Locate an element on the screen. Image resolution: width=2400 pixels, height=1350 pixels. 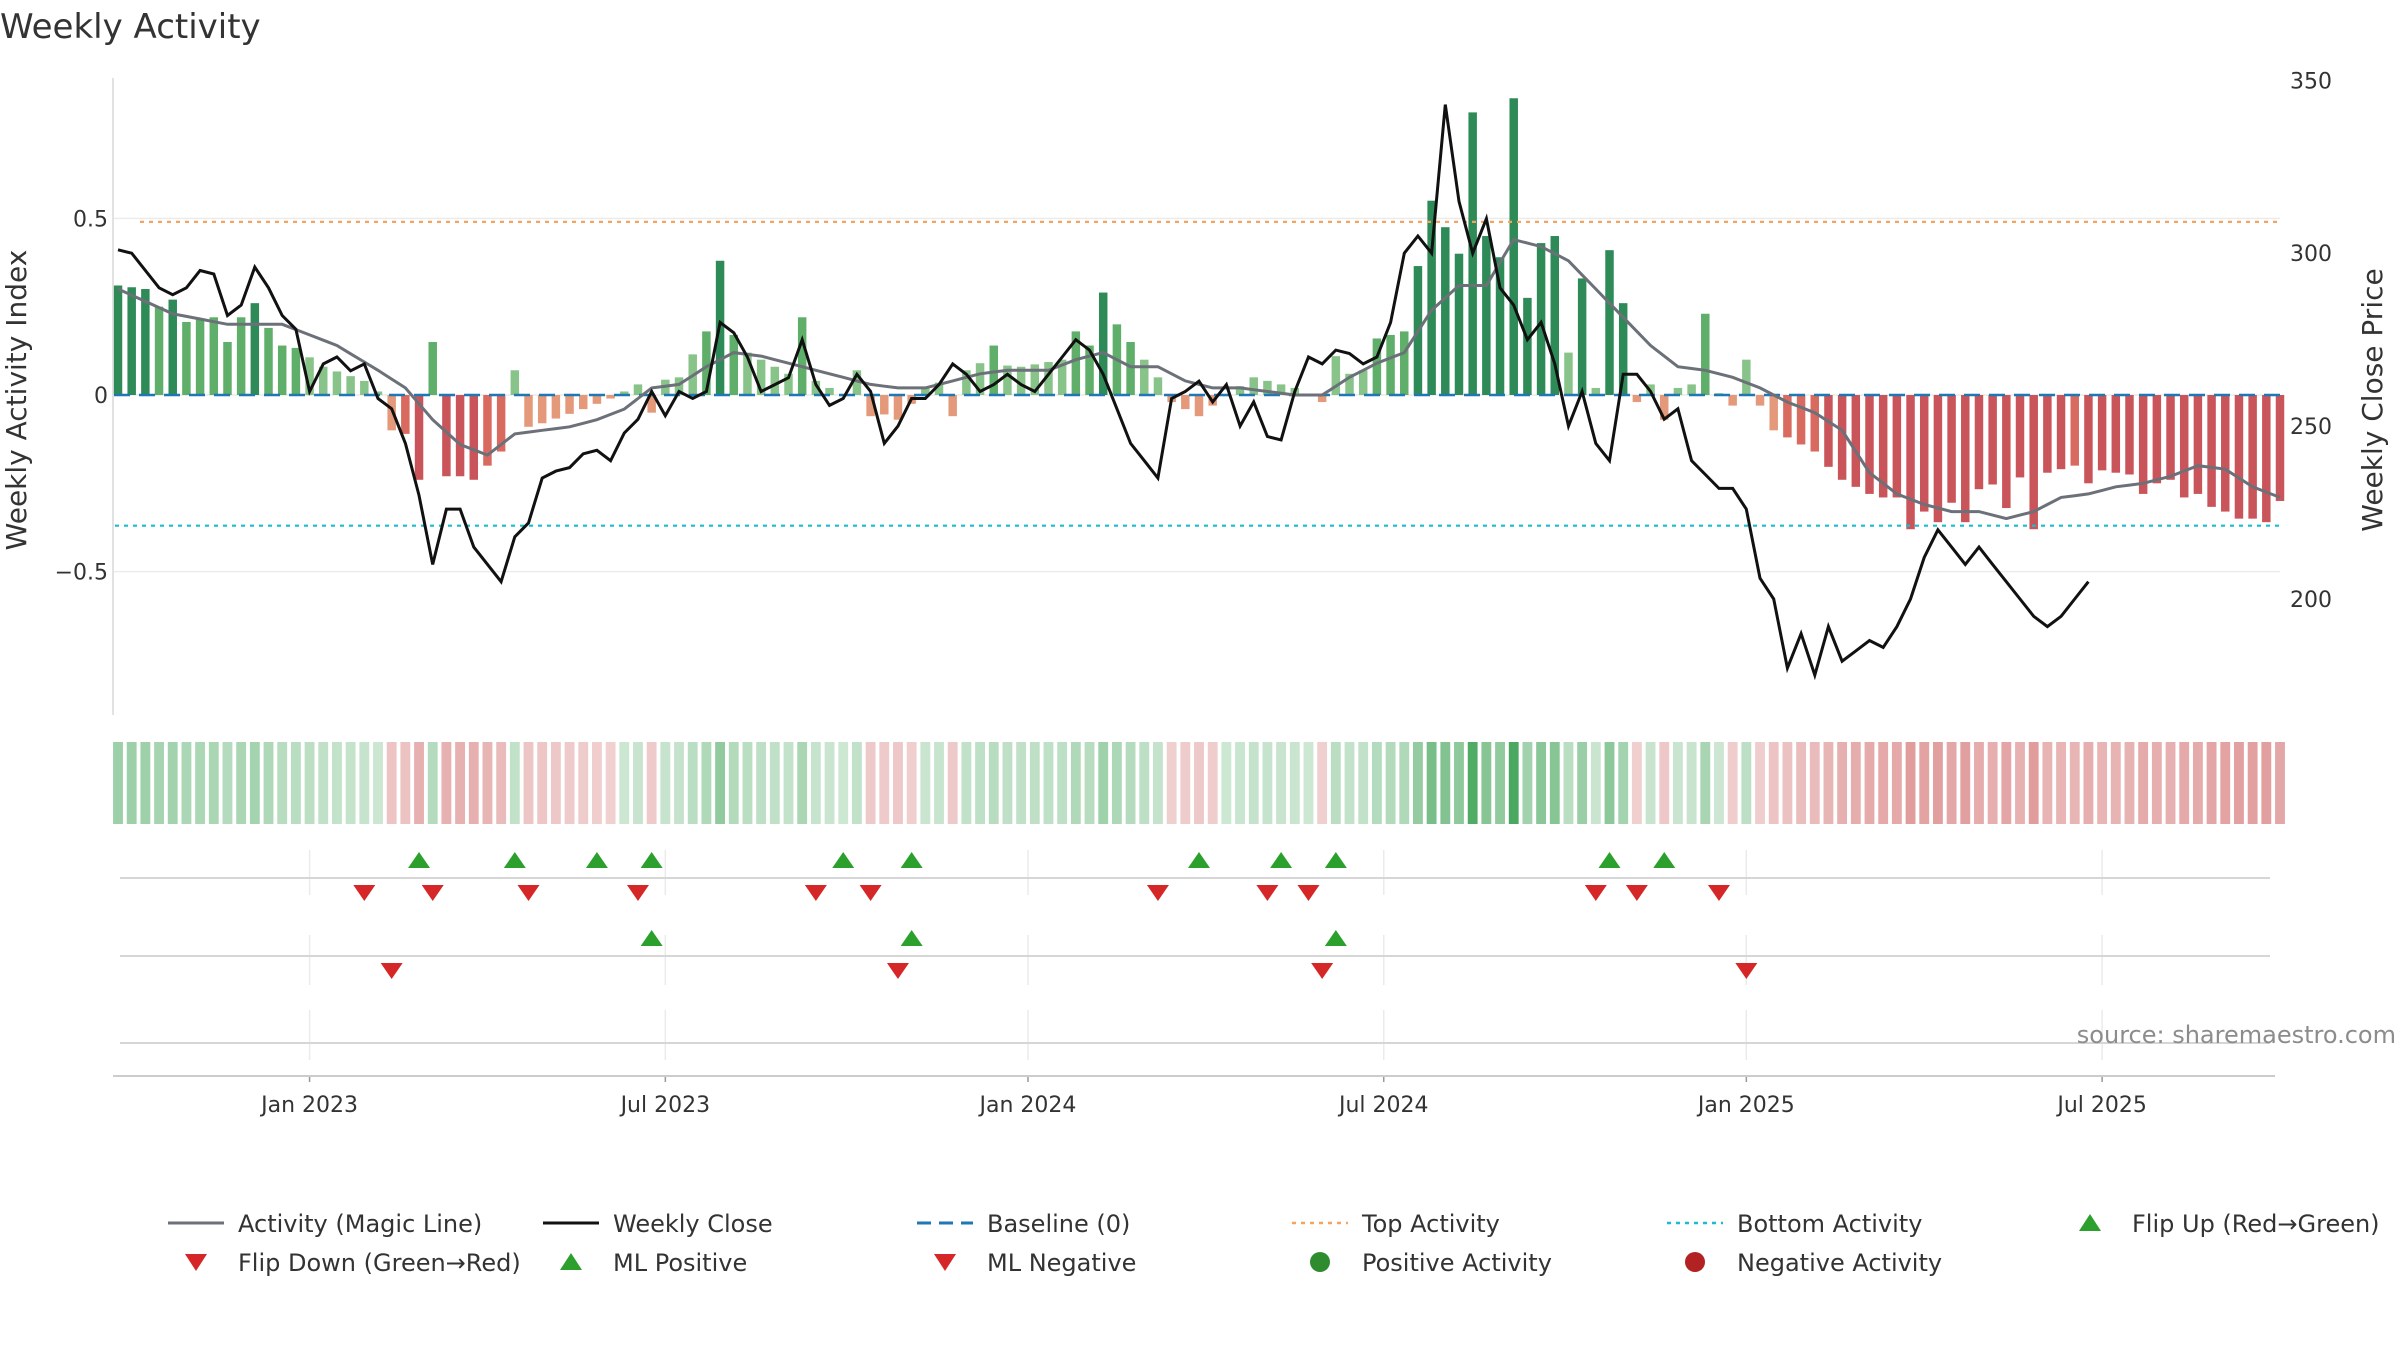
flip-markers is located at coordinates (1055, 915).